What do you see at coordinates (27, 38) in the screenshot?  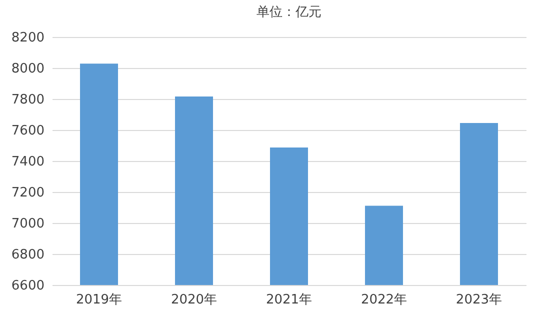 I see `y-tick-label: 8200` at bounding box center [27, 38].